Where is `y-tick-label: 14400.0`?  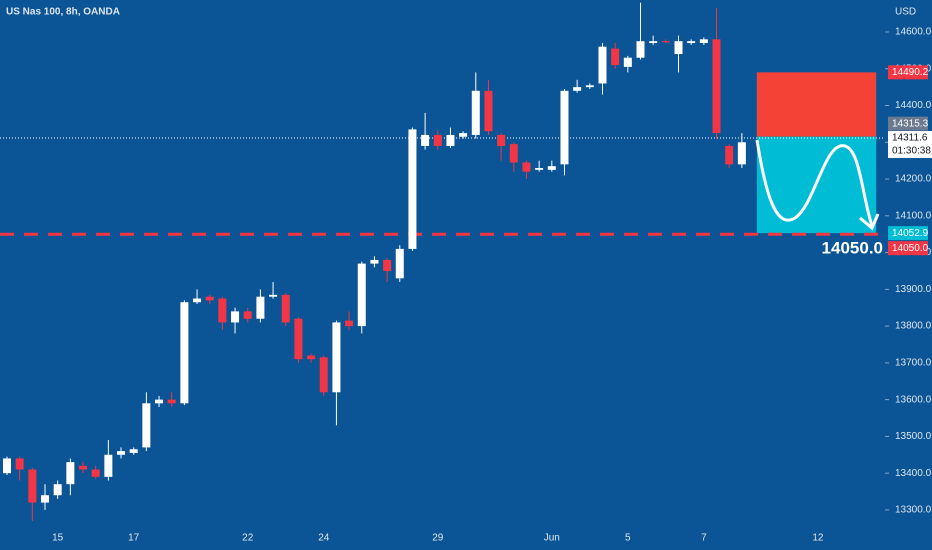 y-tick-label: 14400.0 is located at coordinates (913, 105).